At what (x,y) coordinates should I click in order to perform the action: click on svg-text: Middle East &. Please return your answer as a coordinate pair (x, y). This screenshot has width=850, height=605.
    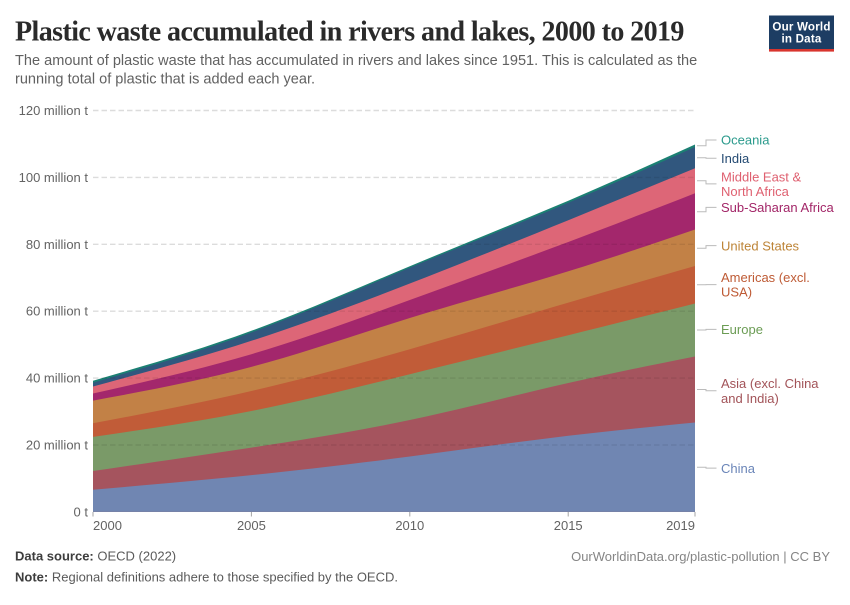
    Looking at the image, I should click on (761, 176).